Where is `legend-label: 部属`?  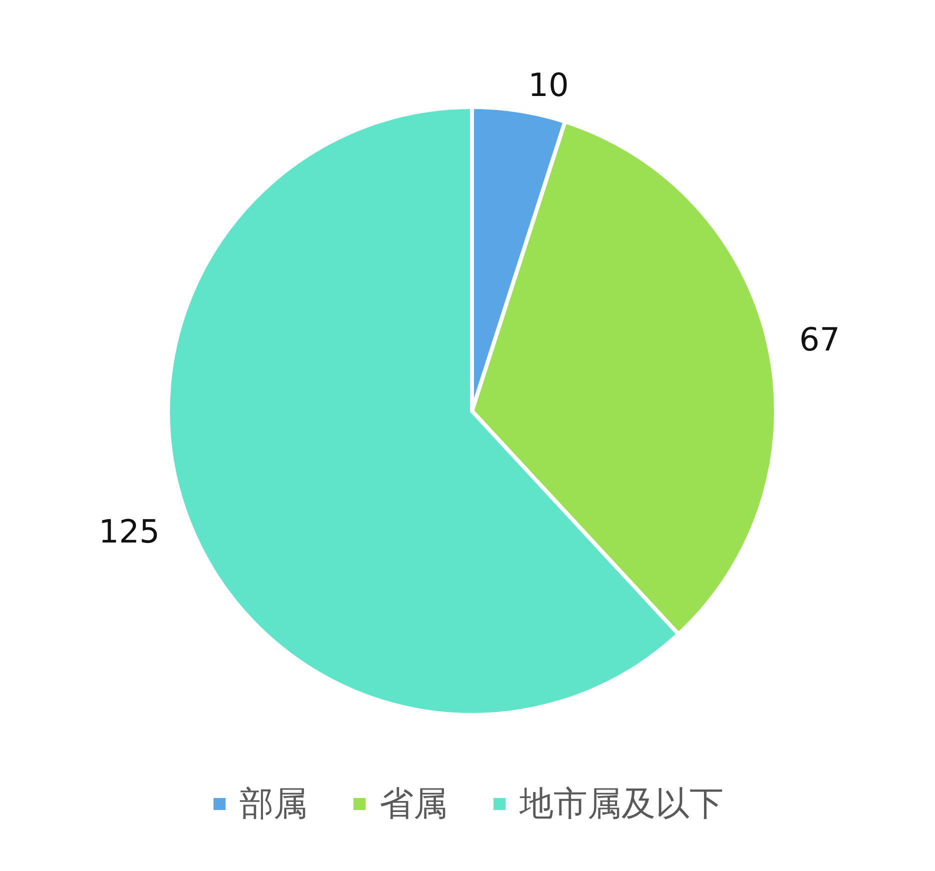 legend-label: 部属 is located at coordinates (274, 804).